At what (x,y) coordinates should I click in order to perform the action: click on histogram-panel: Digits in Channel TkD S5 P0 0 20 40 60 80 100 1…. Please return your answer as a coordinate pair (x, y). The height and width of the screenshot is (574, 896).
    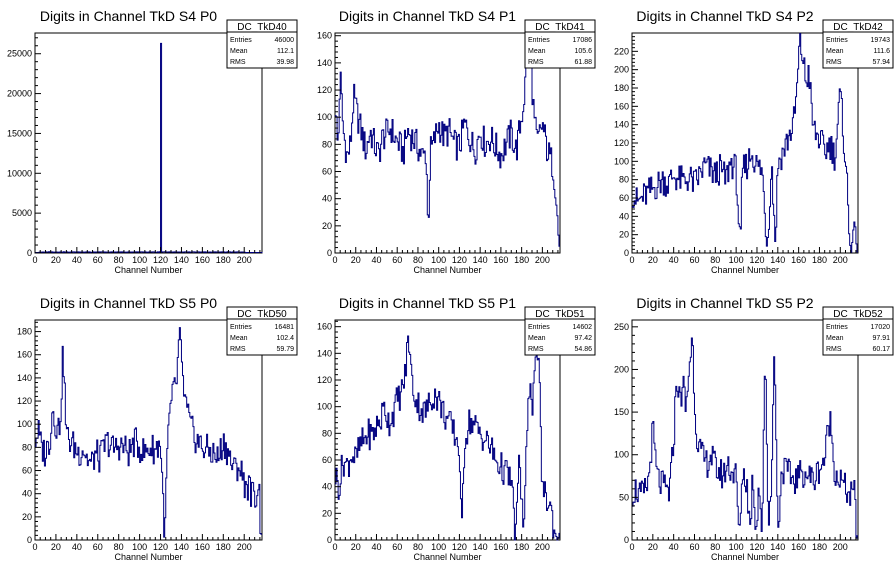
    Looking at the image, I should click on (157, 428).